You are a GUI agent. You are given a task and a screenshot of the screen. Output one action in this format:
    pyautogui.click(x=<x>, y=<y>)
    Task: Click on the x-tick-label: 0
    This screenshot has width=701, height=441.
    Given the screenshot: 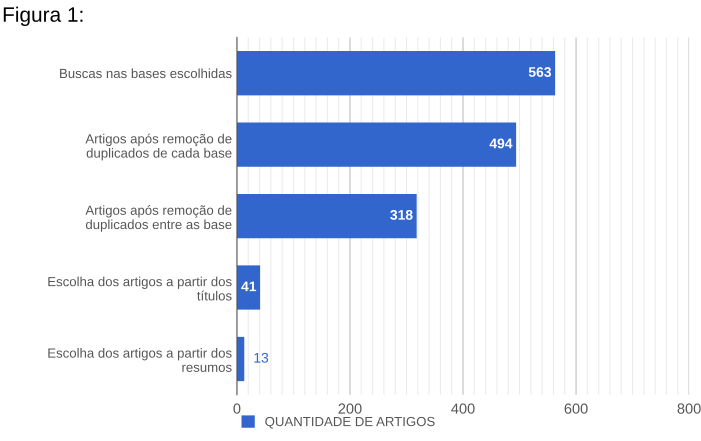 What is the action you would take?
    pyautogui.click(x=236, y=408)
    